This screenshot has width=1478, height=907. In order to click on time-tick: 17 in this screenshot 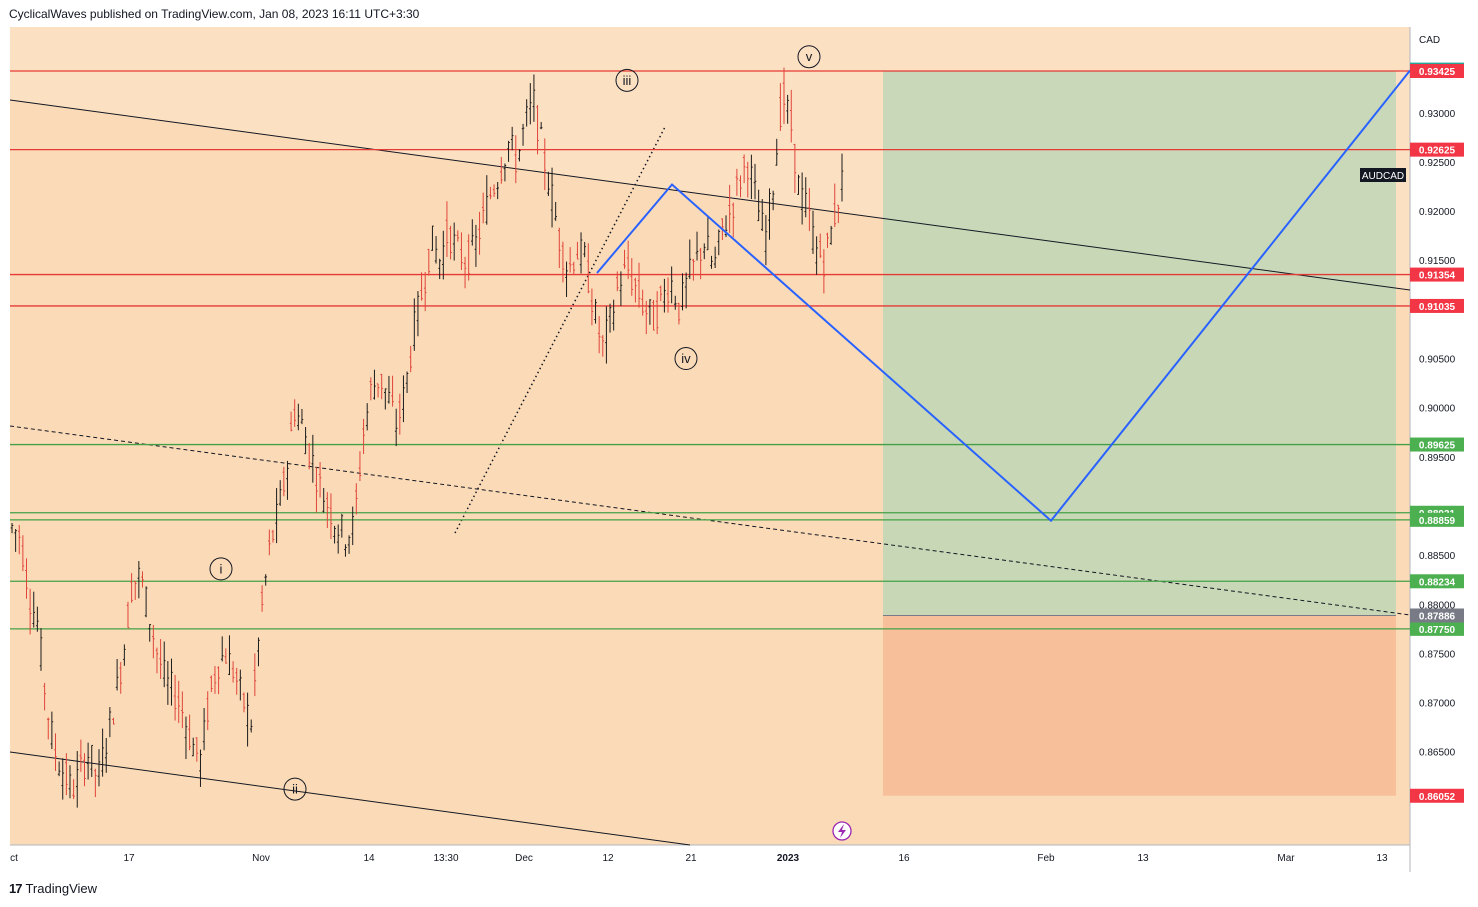, I will do `click(129, 858)`.